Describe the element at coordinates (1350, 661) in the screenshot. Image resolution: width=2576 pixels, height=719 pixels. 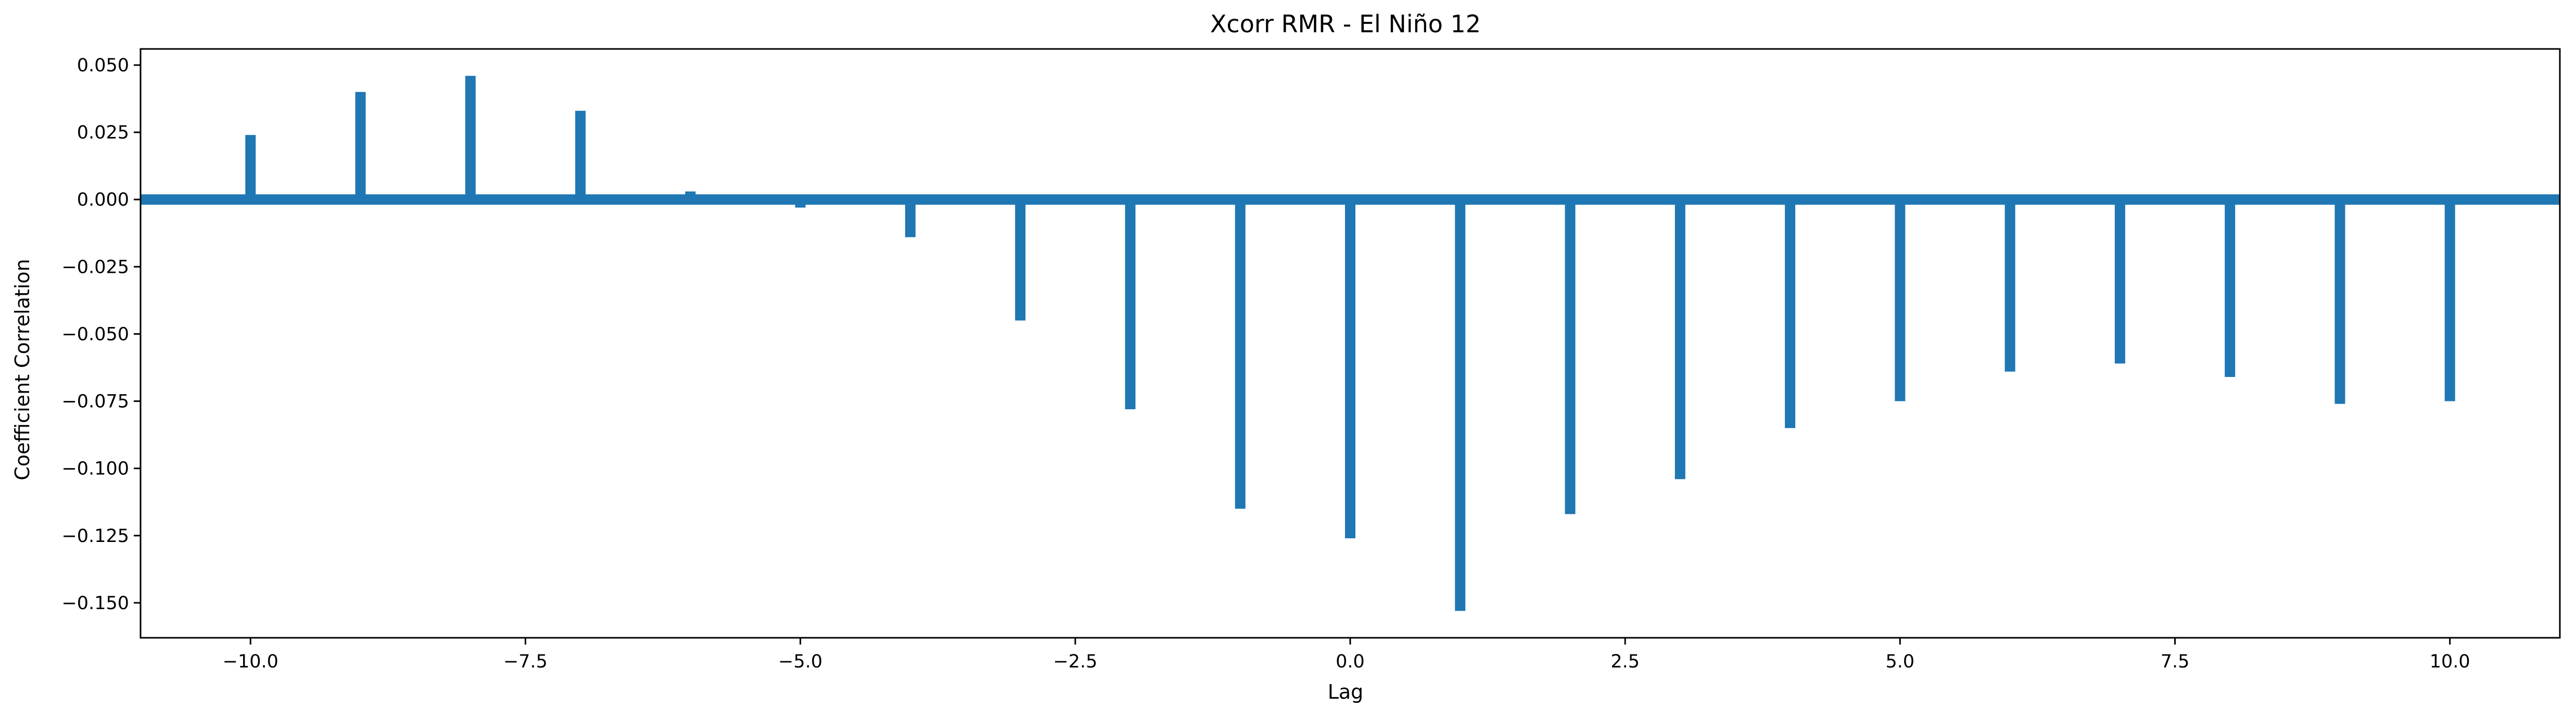
I see `x-tick-label: 0.0` at that location.